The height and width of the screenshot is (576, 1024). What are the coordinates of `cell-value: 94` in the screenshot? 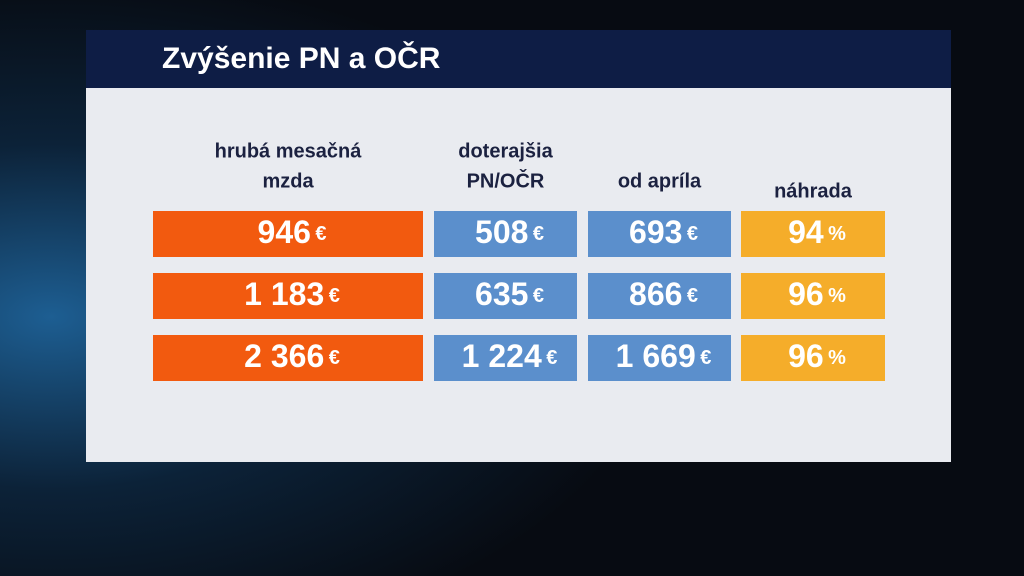 It's located at (806, 232).